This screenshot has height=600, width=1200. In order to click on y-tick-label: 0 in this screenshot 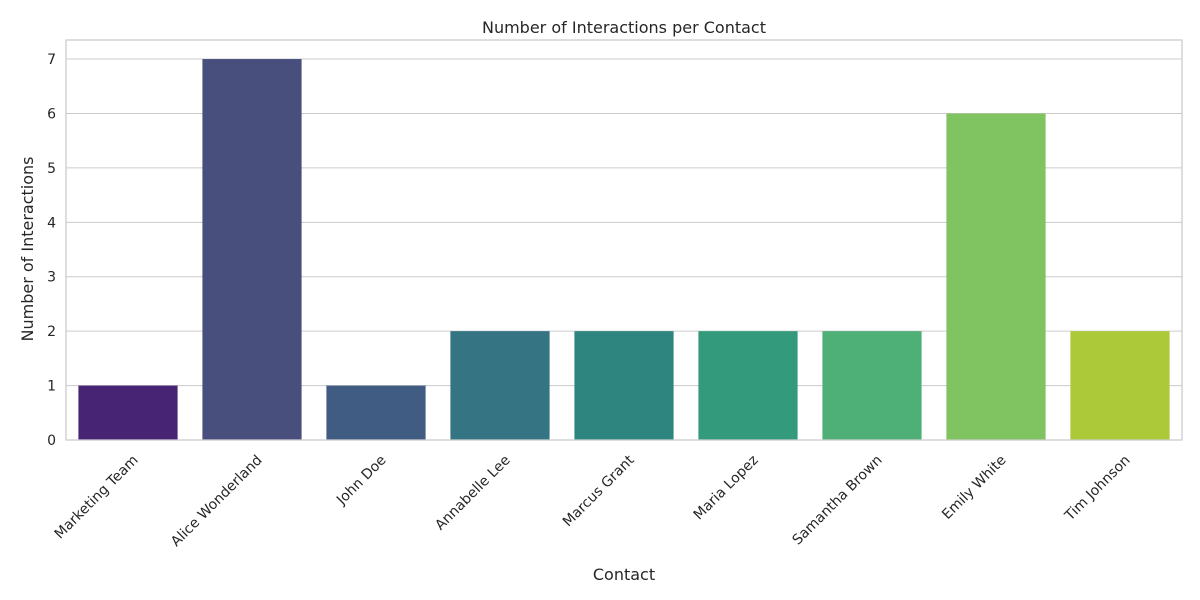, I will do `click(51, 441)`.